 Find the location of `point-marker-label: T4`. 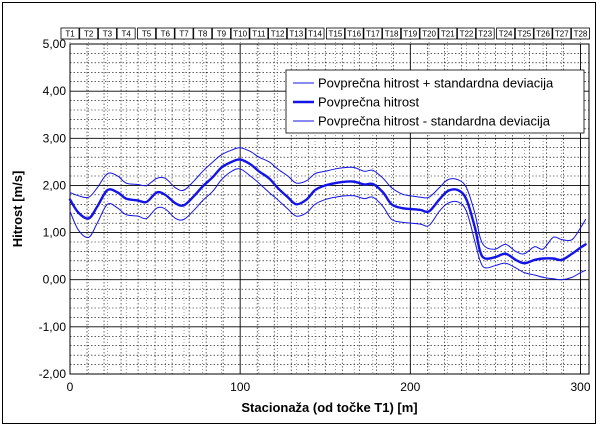

point-marker-label: T4 is located at coordinates (126, 34).